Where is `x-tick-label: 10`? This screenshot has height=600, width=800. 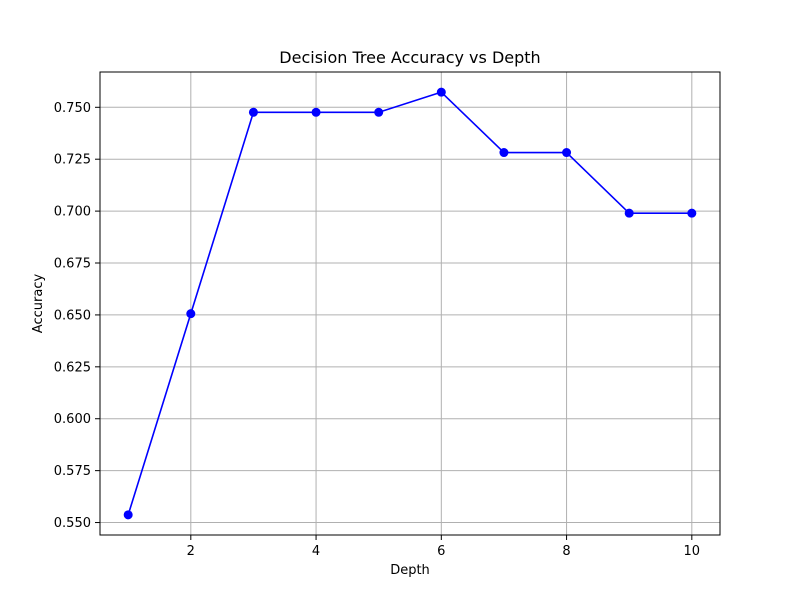
x-tick-label: 10 is located at coordinates (692, 551).